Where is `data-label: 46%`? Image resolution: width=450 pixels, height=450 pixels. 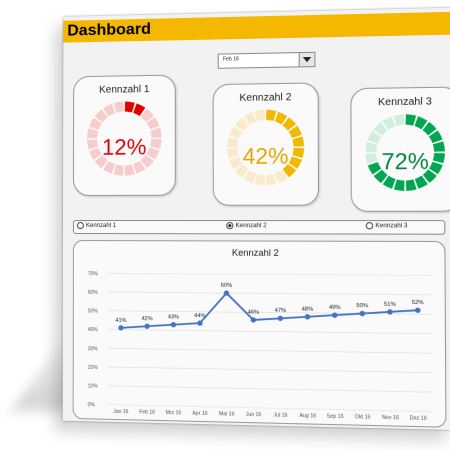 data-label: 46% is located at coordinates (254, 313).